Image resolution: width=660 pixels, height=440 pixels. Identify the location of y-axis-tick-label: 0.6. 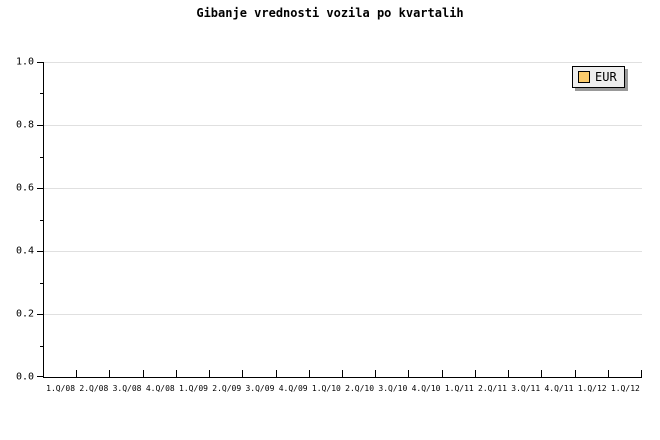
(24, 188).